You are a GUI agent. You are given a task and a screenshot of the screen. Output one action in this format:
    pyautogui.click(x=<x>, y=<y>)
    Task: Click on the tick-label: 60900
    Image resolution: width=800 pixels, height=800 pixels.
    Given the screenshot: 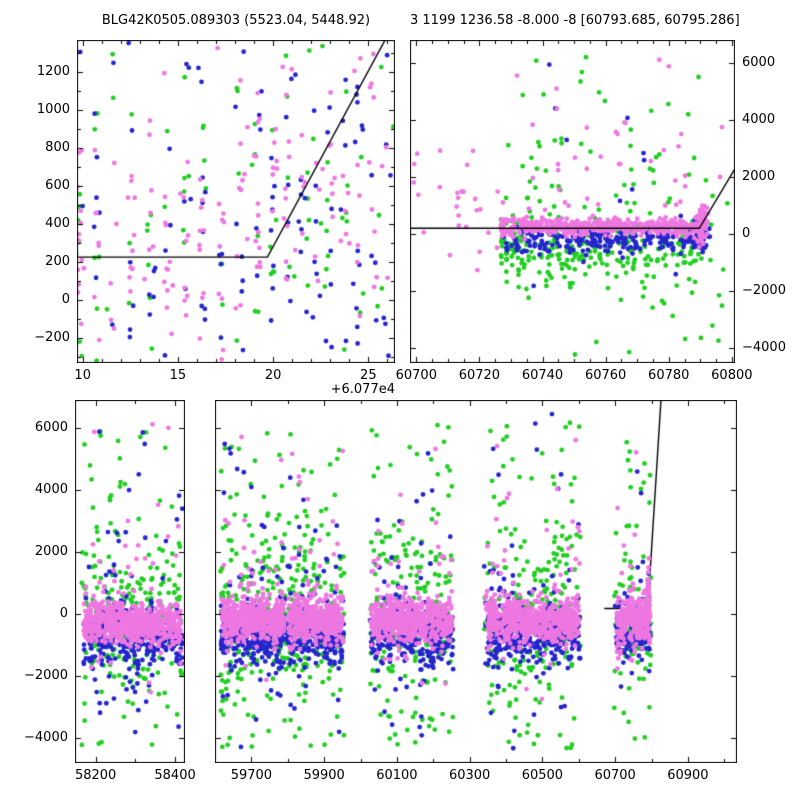 What is the action you would take?
    pyautogui.click(x=688, y=775)
    